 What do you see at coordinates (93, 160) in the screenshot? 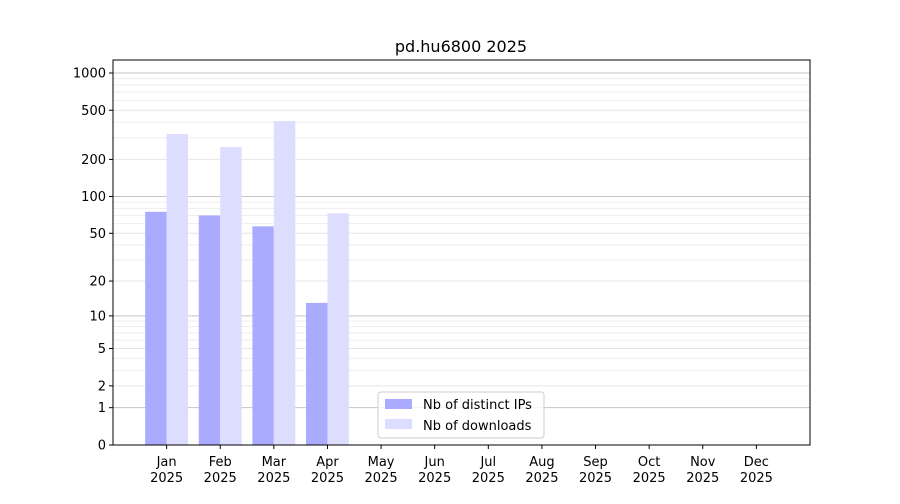
I see `y-tick-label: 200` at bounding box center [93, 160].